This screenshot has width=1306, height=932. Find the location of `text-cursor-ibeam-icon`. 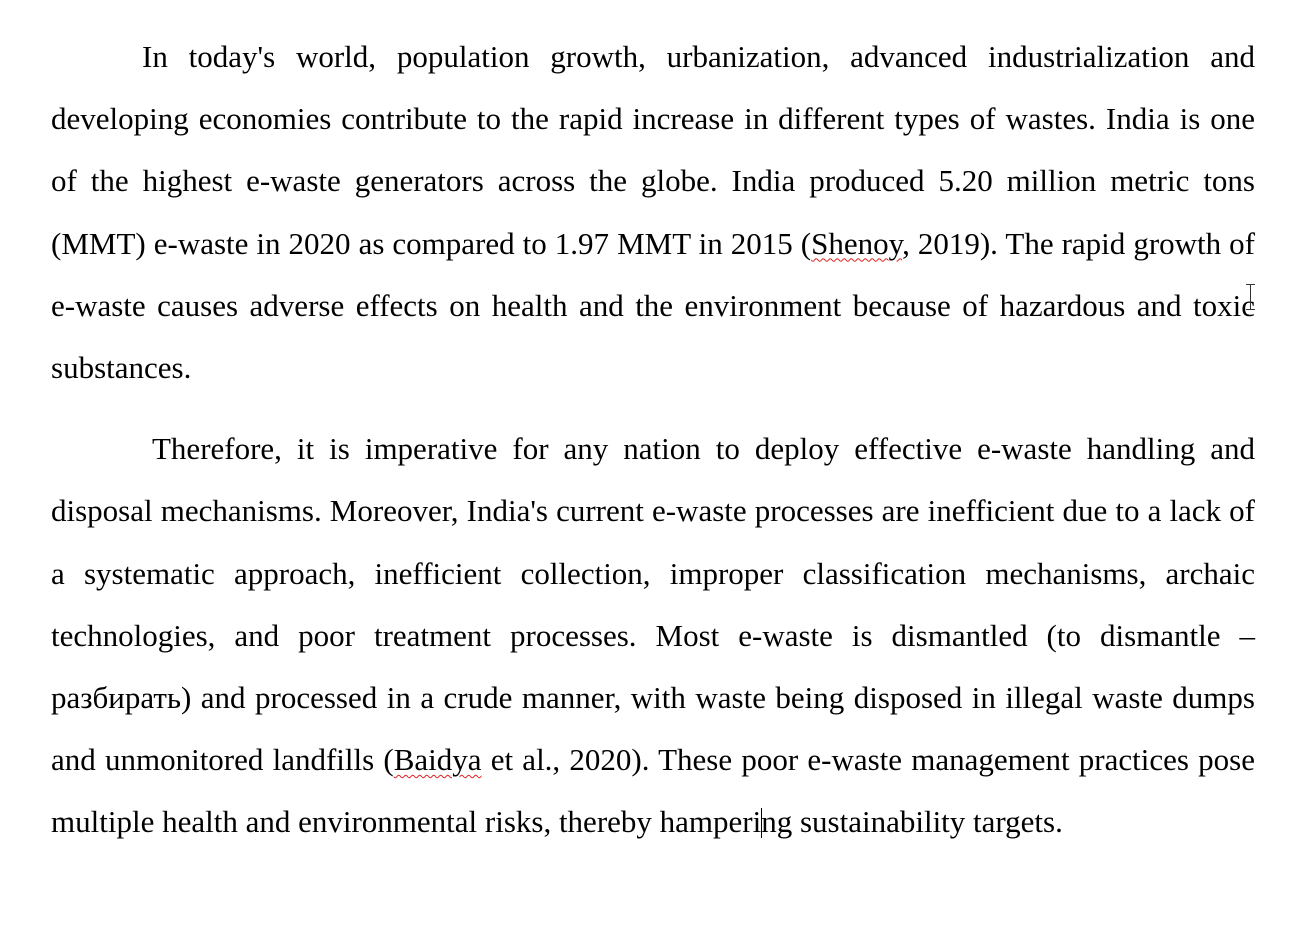

text-cursor-ibeam-icon is located at coordinates (1250, 297).